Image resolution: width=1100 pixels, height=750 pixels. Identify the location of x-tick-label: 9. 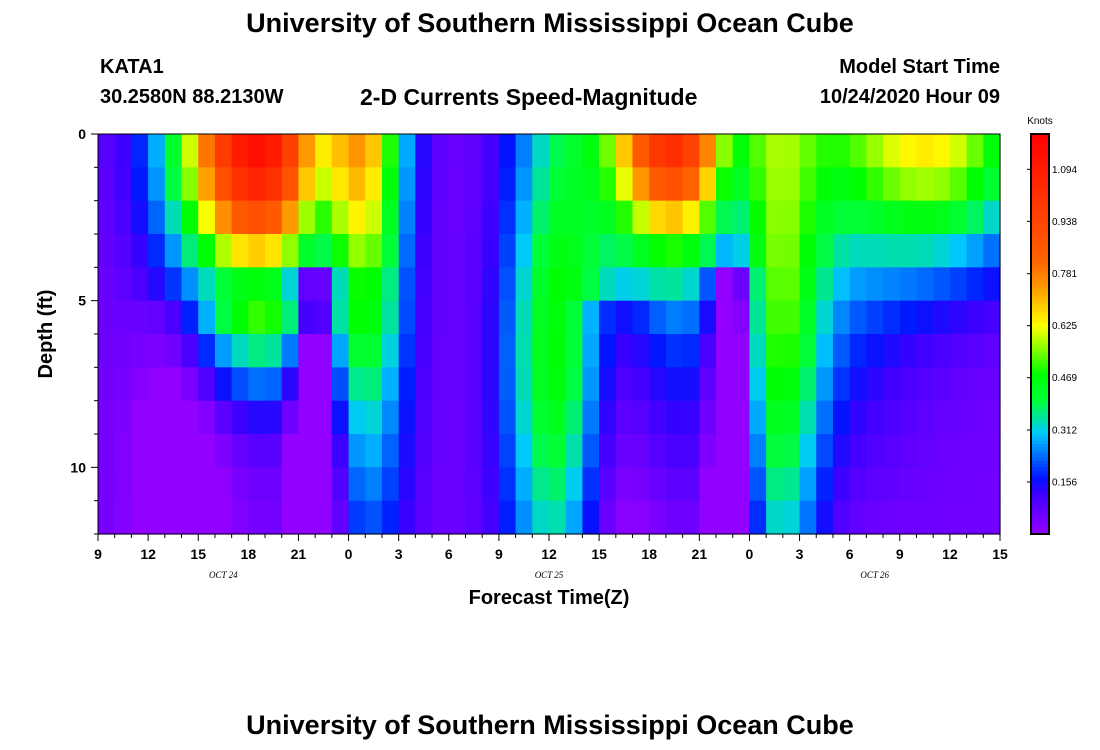
(499, 554).